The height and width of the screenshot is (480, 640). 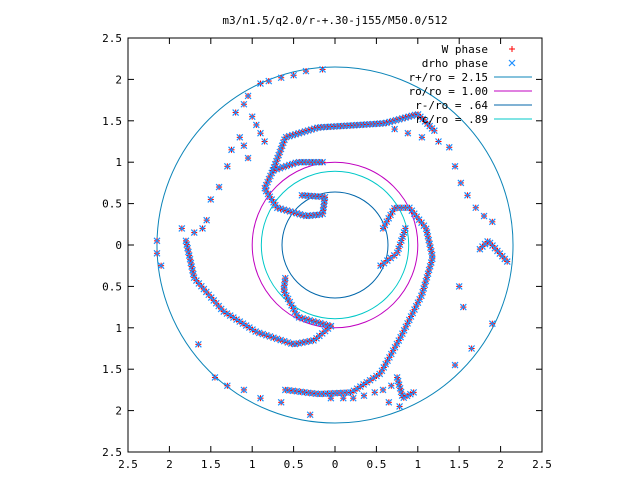 I want to click on circle-roro, so click(x=335, y=245).